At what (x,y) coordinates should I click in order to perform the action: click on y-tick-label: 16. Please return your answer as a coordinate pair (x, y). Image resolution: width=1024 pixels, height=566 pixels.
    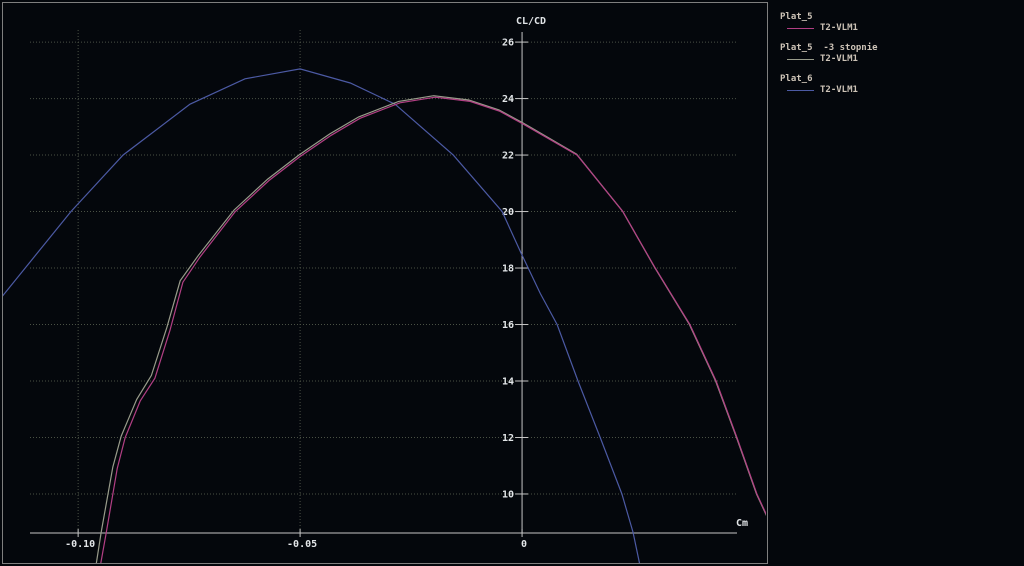
    Looking at the image, I should click on (508, 325).